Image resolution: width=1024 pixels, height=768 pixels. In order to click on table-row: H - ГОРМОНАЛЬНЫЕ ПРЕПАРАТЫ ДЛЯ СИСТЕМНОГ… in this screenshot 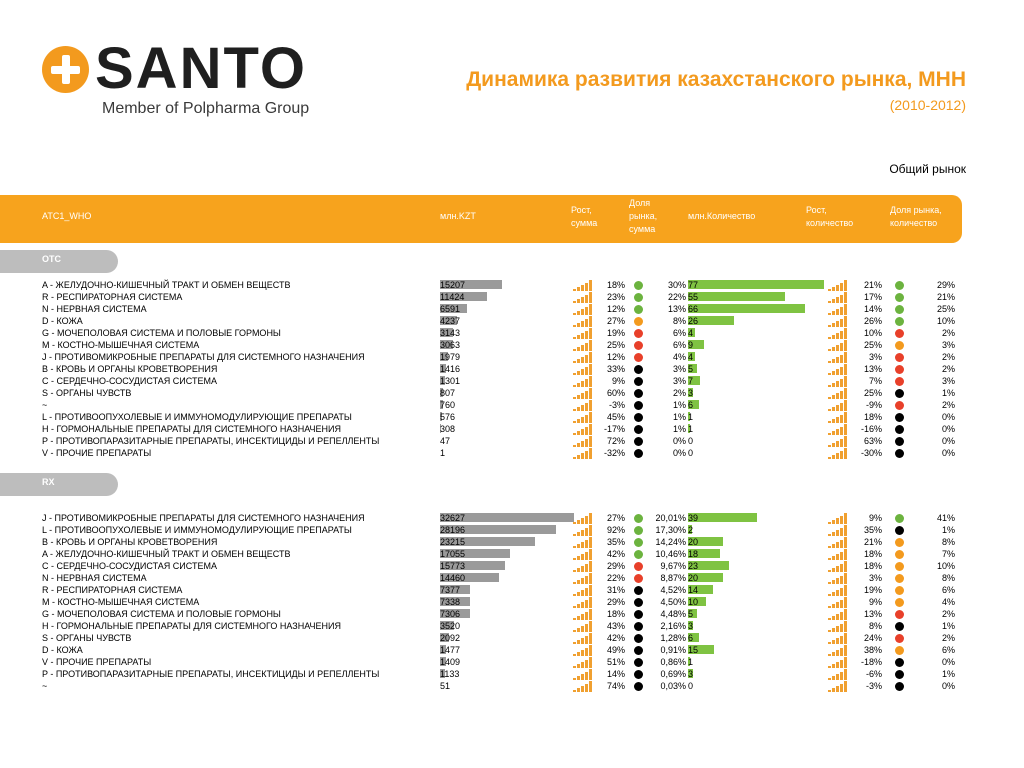, I will do `click(512, 626)`.